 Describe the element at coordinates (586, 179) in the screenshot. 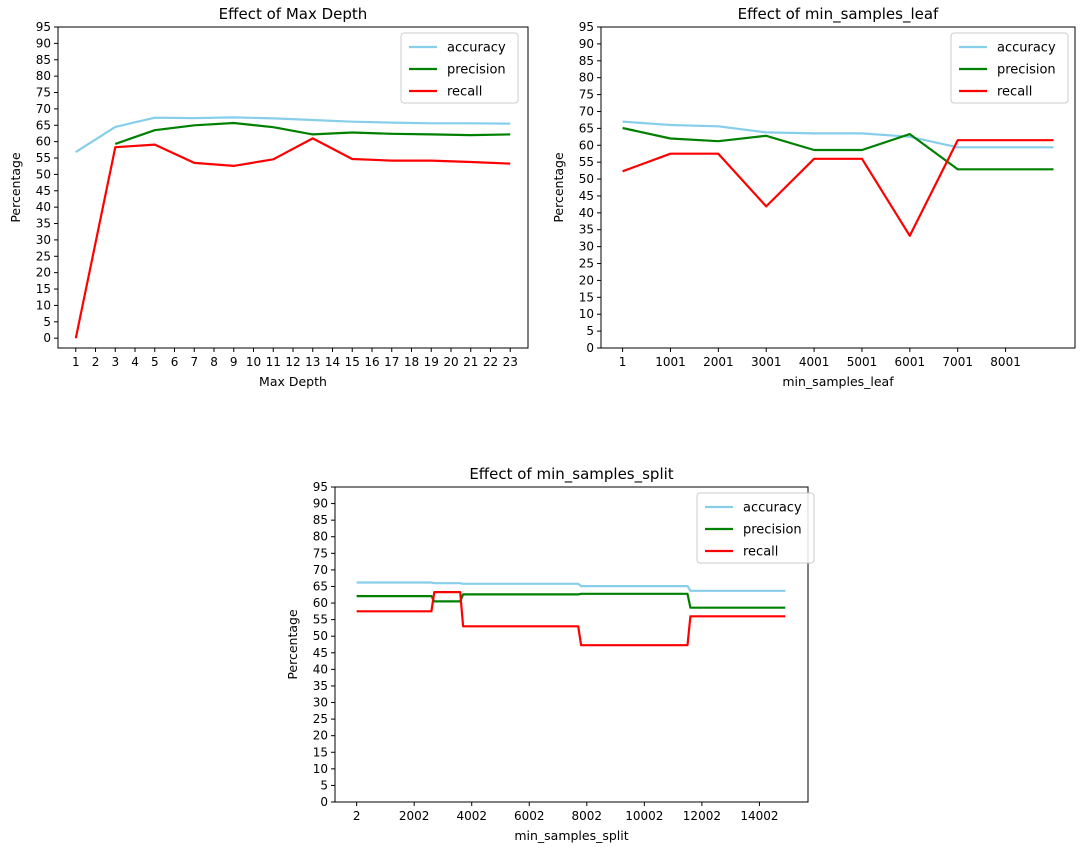

I see `y-tick-label: 50` at that location.